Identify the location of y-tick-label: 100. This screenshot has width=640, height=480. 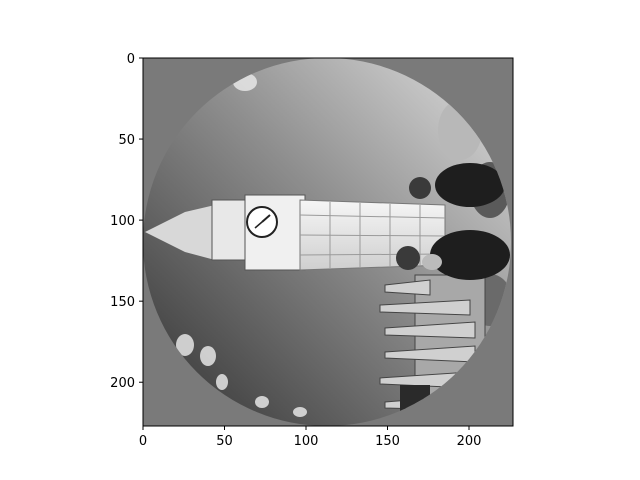
(122, 221).